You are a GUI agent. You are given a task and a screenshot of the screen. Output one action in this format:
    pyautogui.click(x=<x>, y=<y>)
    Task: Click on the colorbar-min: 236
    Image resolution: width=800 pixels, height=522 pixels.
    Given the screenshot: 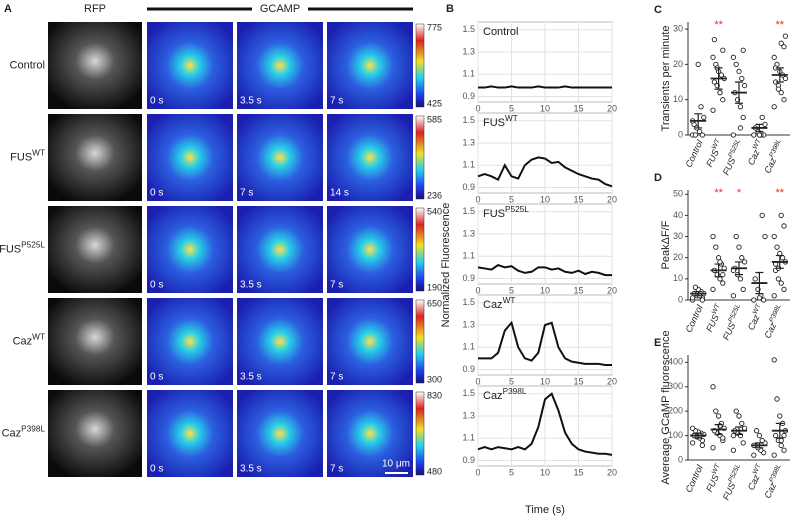 What is the action you would take?
    pyautogui.click(x=434, y=195)
    